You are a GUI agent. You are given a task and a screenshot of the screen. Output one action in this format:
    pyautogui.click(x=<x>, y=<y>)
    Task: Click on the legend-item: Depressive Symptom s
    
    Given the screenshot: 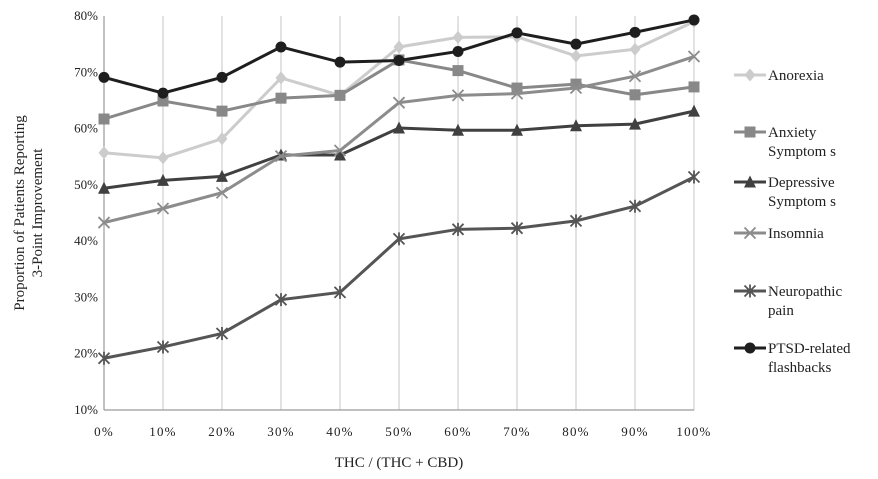 What is the action you would take?
    pyautogui.click(x=785, y=192)
    